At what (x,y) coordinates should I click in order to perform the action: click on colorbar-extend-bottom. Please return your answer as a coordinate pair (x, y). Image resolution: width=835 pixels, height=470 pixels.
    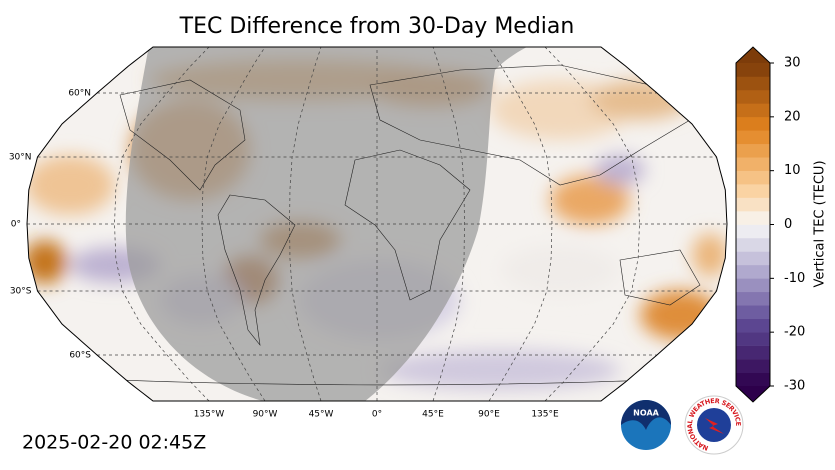
    Looking at the image, I should click on (753, 394).